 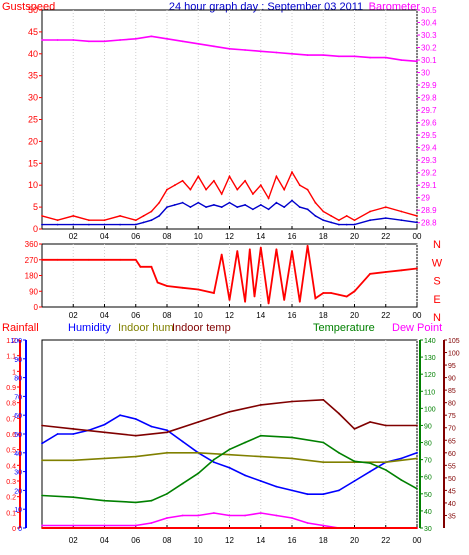 What do you see at coordinates (89, 328) in the screenshot?
I see `humidity-label: Humidity` at bounding box center [89, 328].